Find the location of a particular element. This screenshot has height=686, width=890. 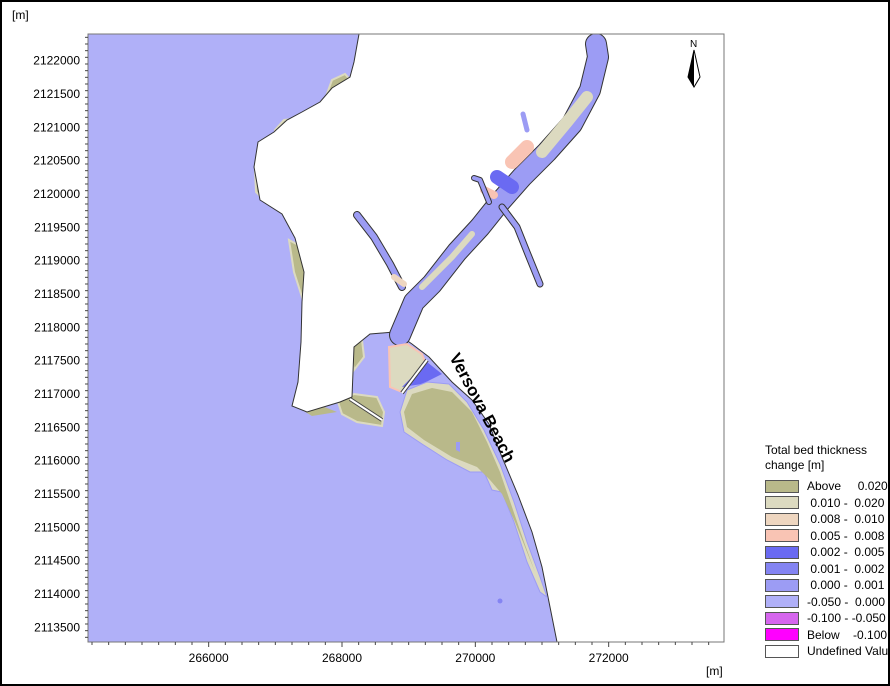

legend-entry: -0.100 - -0.050 is located at coordinates (826, 618).